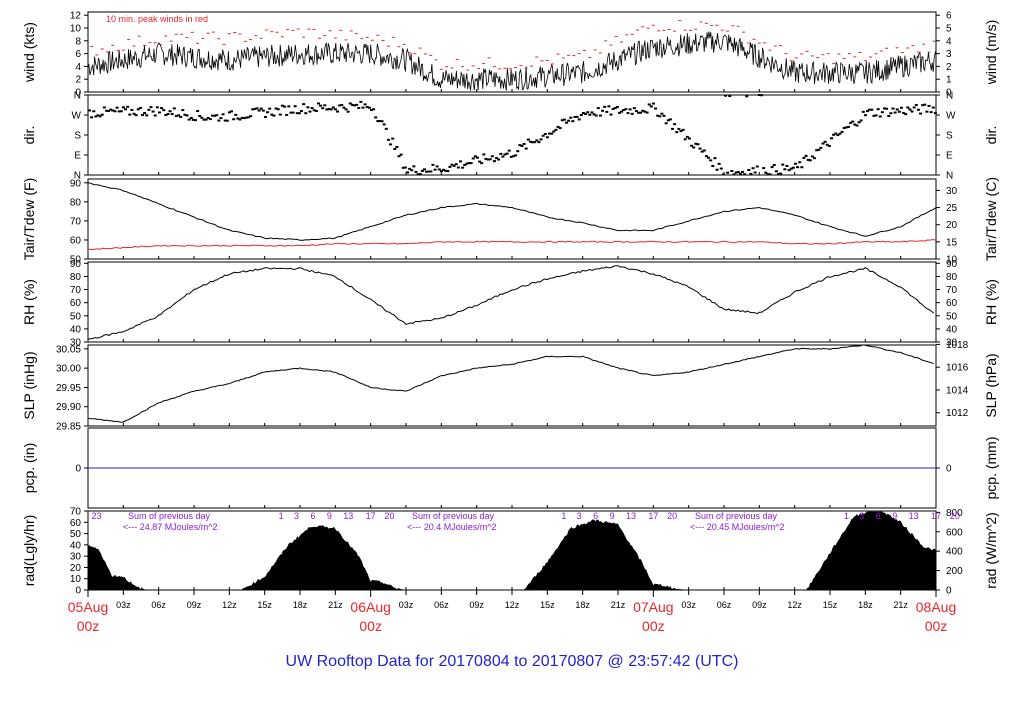 The height and width of the screenshot is (705, 1024). Describe the element at coordinates (76, 557) in the screenshot. I see `rad-ytick-label-left: 30` at that location.